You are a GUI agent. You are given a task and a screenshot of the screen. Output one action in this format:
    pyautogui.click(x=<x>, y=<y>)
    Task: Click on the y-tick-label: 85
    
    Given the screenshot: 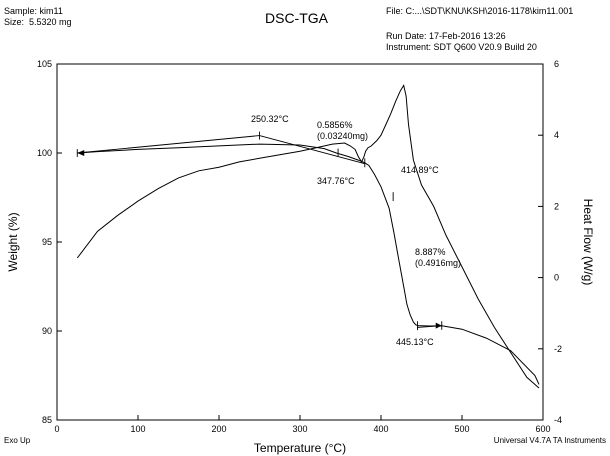 What is the action you would take?
    pyautogui.click(x=47, y=420)
    